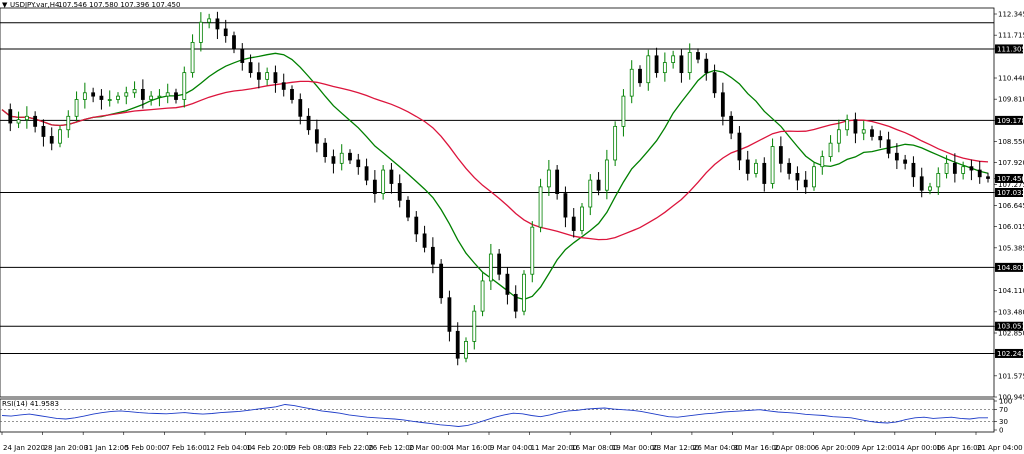 The height and width of the screenshot is (454, 1024). I want to click on time-tick-label: 2 Apr 08:00, so click(794, 448).